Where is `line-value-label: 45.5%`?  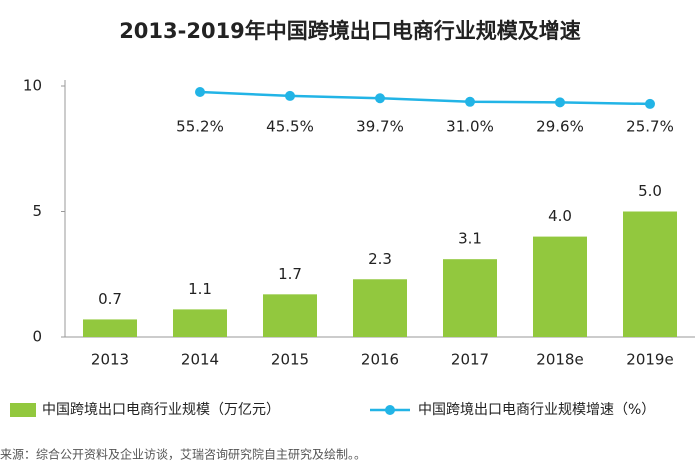 line-value-label: 45.5% is located at coordinates (290, 127).